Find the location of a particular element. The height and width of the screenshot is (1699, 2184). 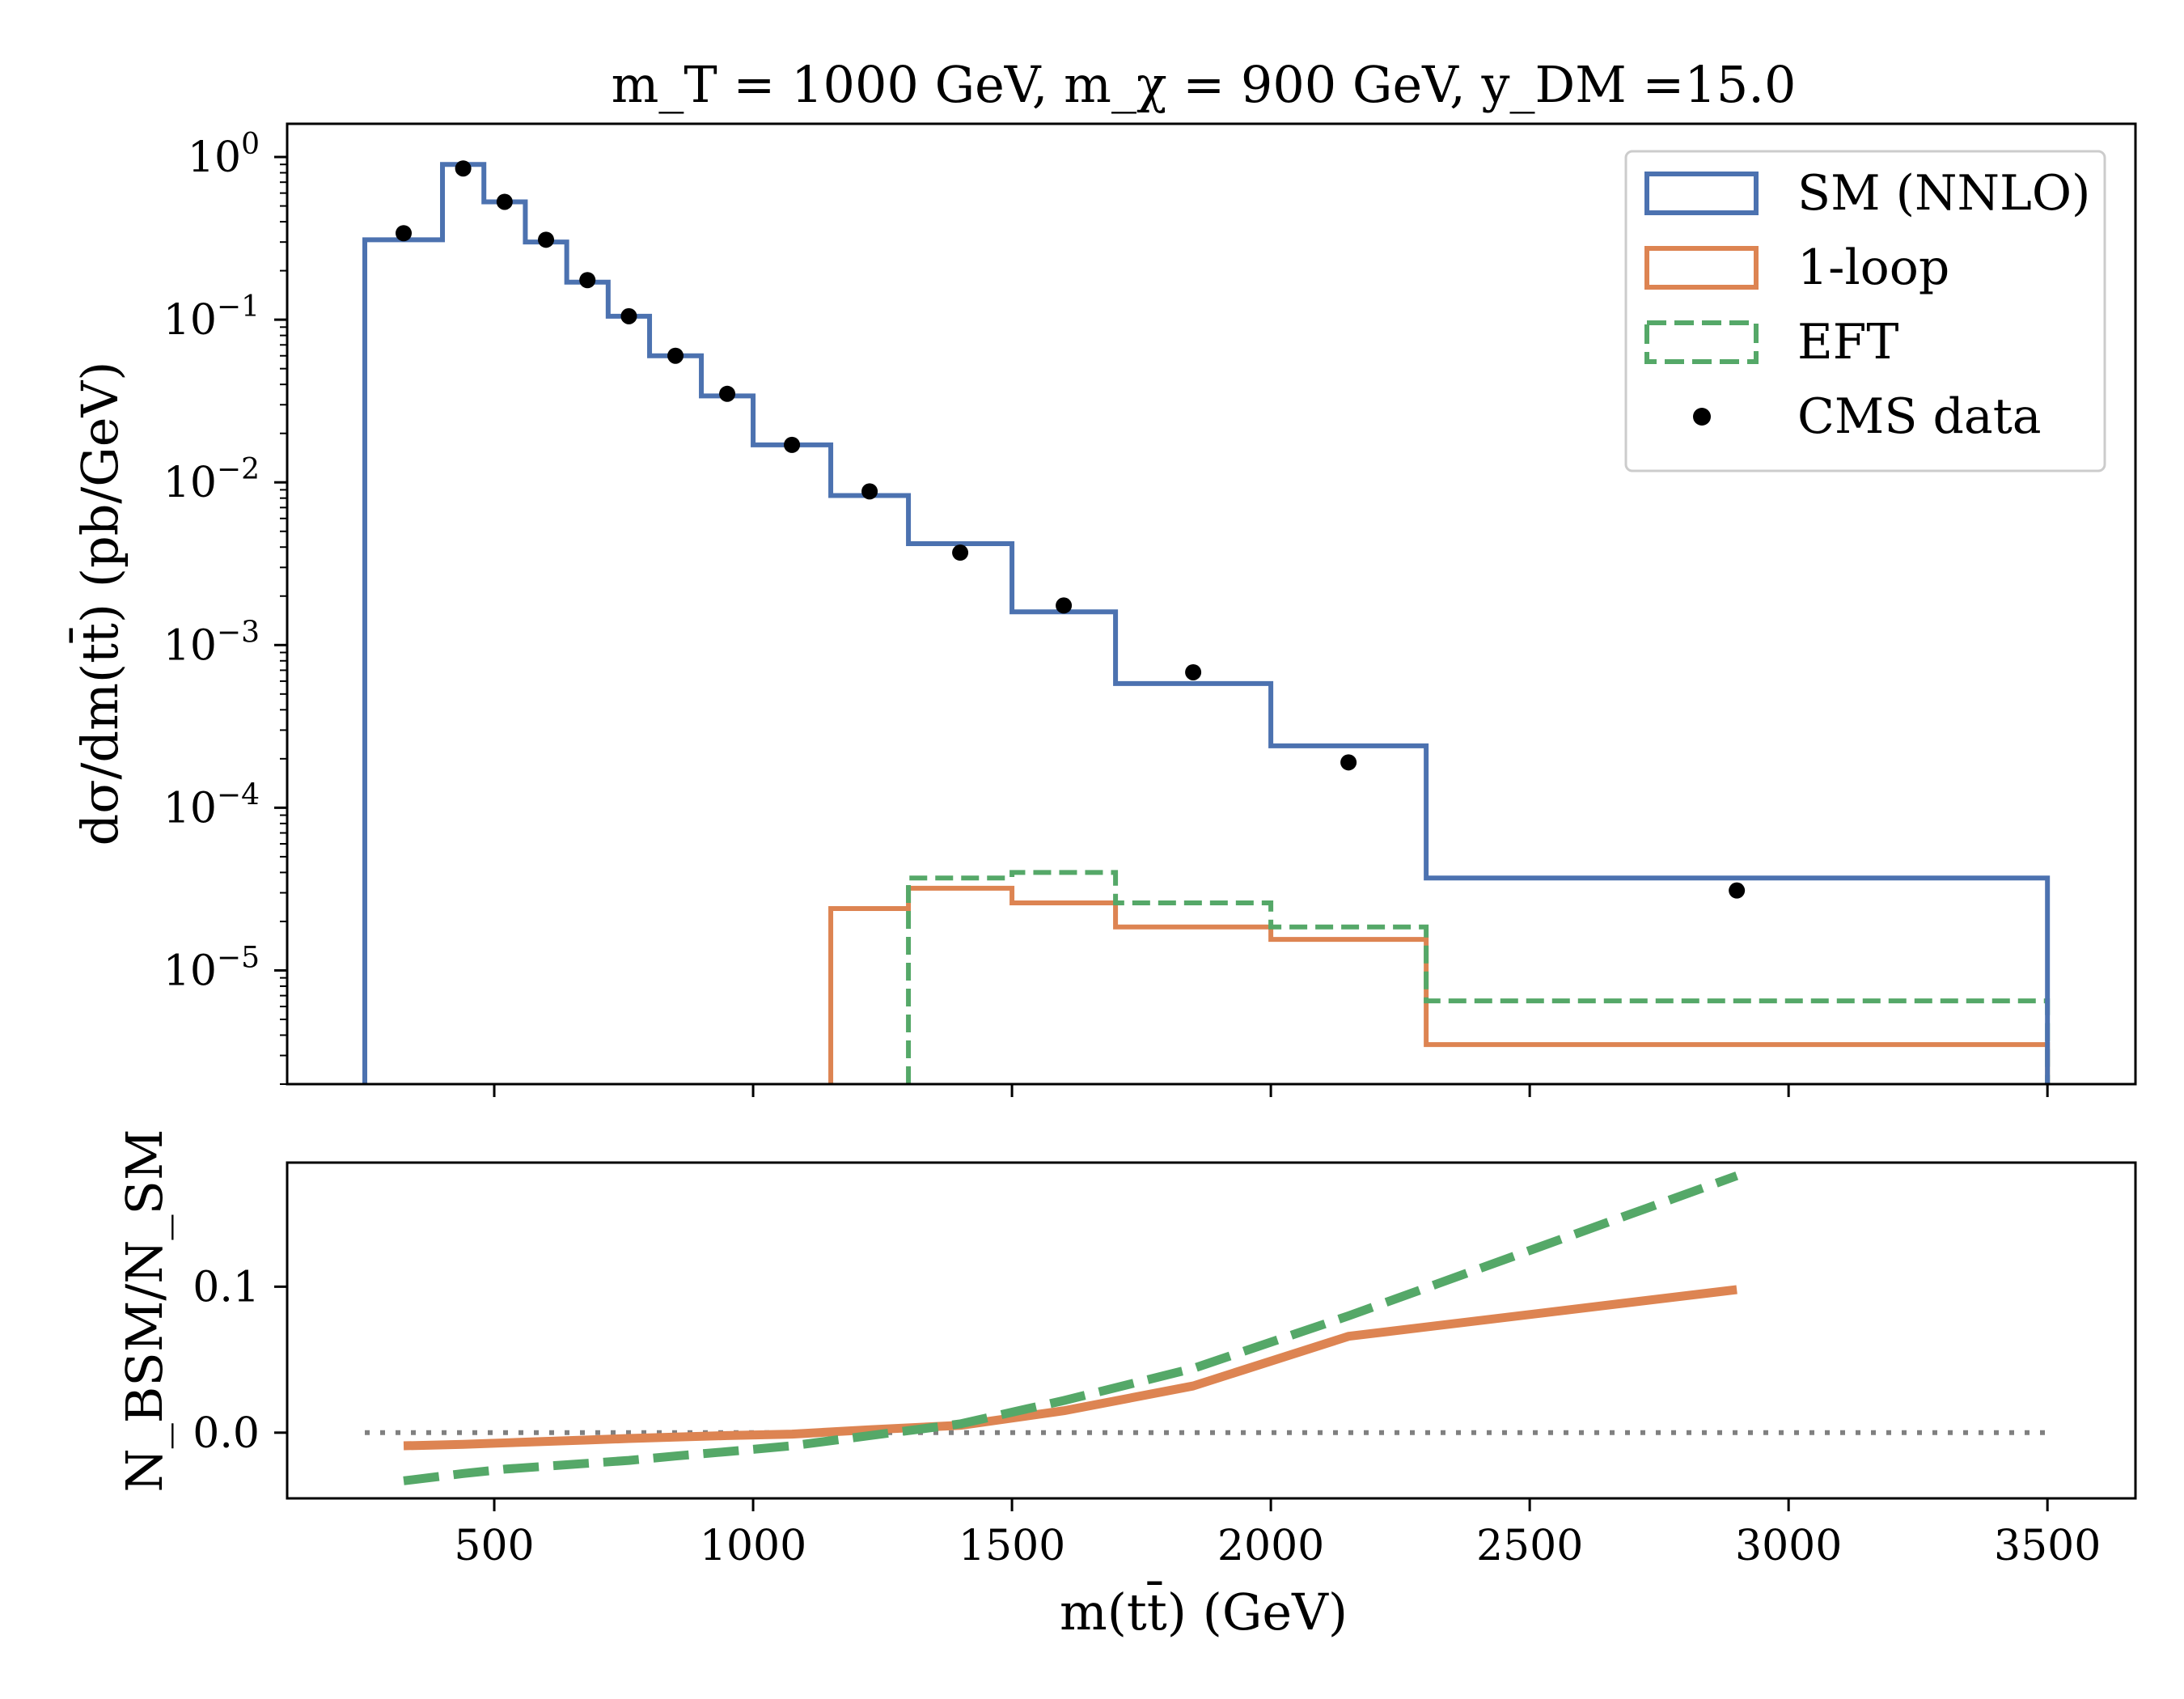

x-tick-label: 3500 is located at coordinates (2047, 1546).